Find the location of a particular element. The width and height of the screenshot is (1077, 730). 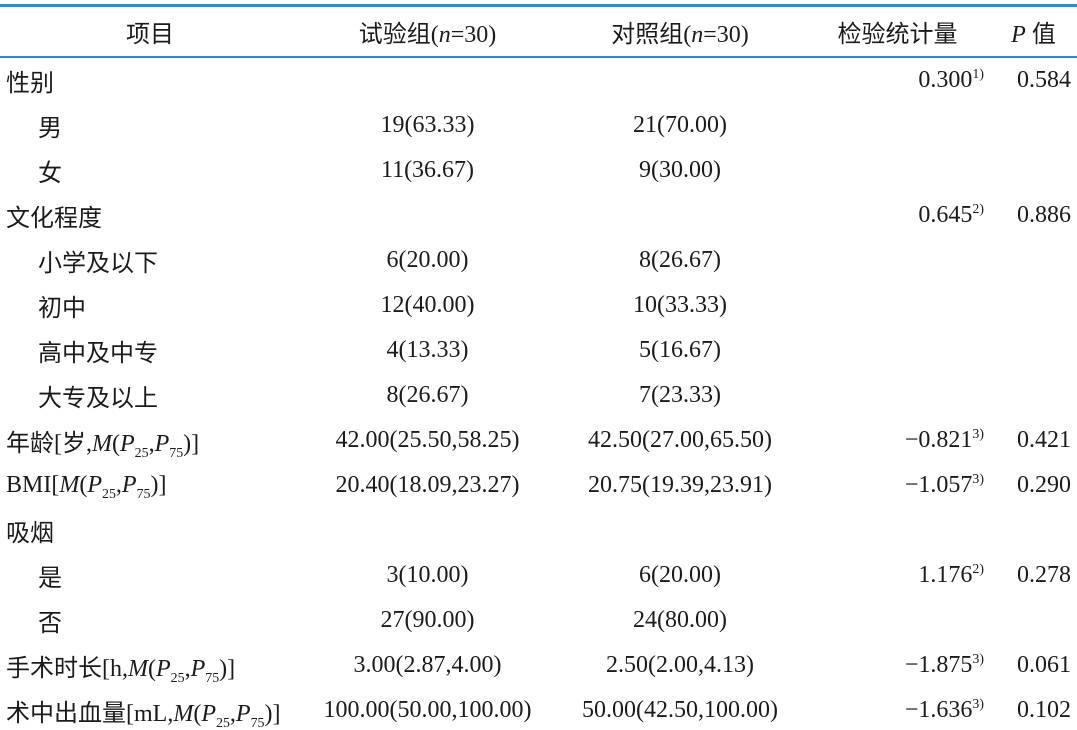

cell-test-statistic-value: −1.8753) is located at coordinates (944, 665).